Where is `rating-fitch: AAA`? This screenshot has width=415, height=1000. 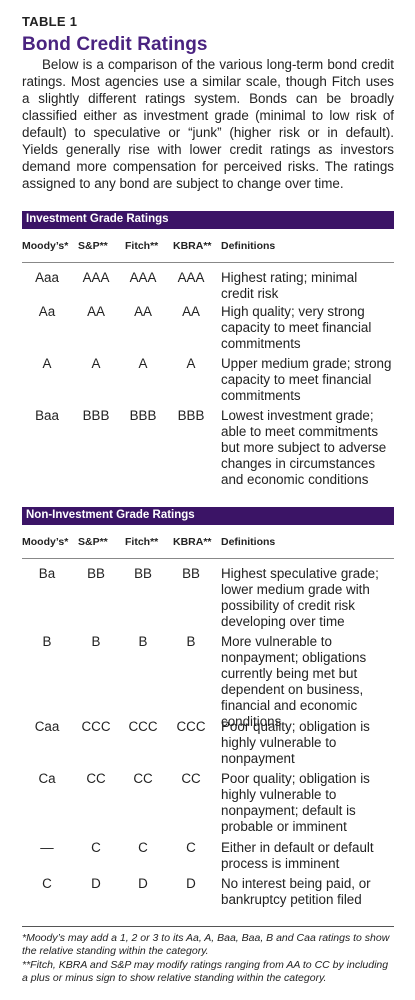 rating-fitch: AAA is located at coordinates (143, 277).